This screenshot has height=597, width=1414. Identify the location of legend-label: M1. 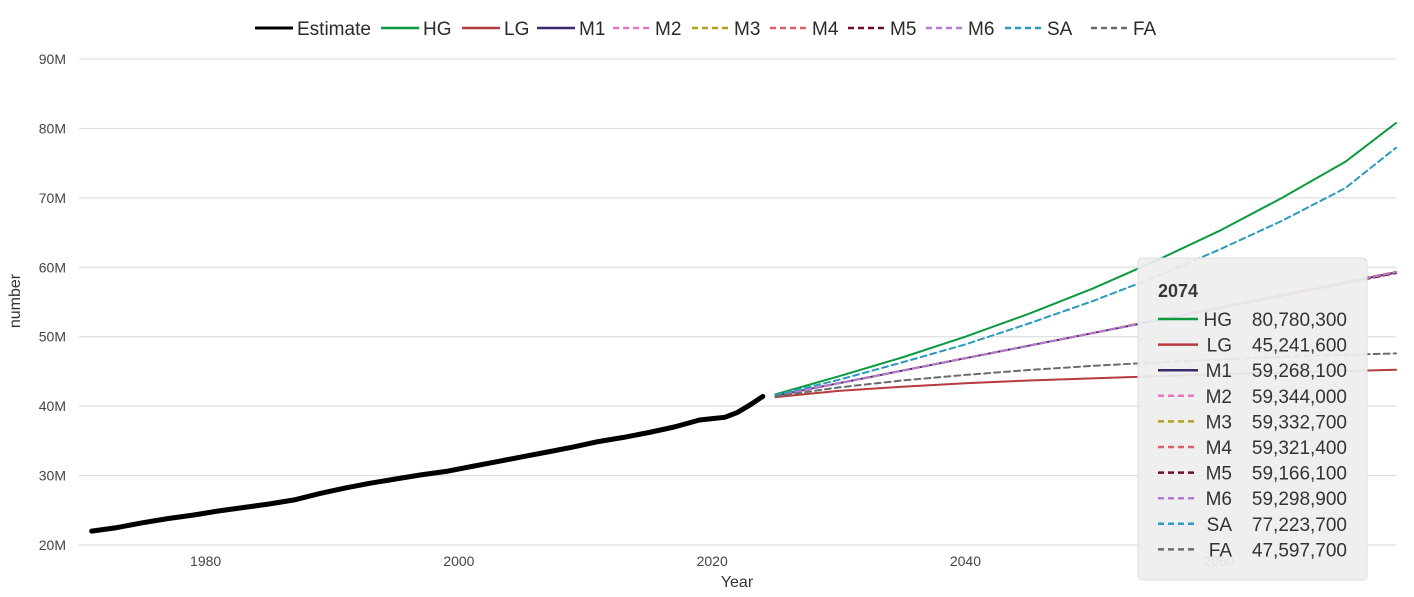
(592, 29).